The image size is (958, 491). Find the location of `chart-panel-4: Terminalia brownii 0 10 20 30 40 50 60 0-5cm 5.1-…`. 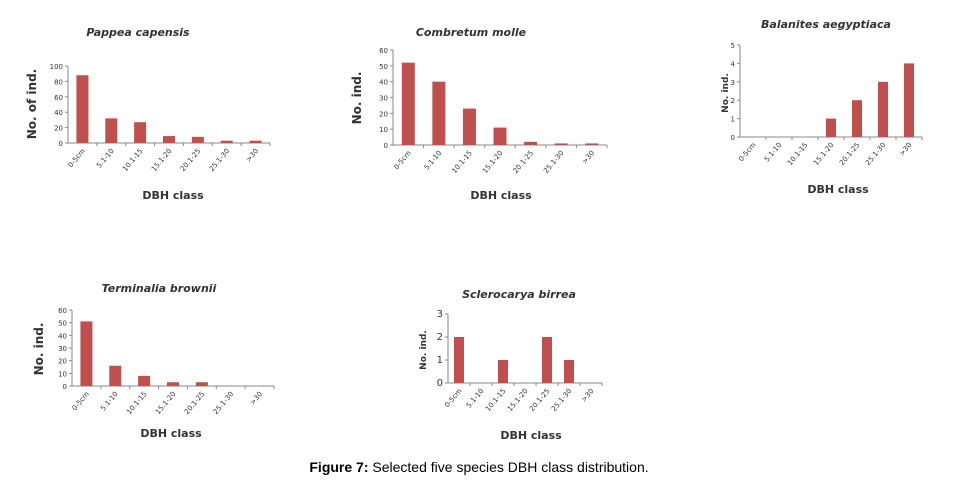

chart-panel-4: Terminalia brownii 0 10 20 30 40 50 60 0-5cm 5.1-… is located at coordinates (153, 361).